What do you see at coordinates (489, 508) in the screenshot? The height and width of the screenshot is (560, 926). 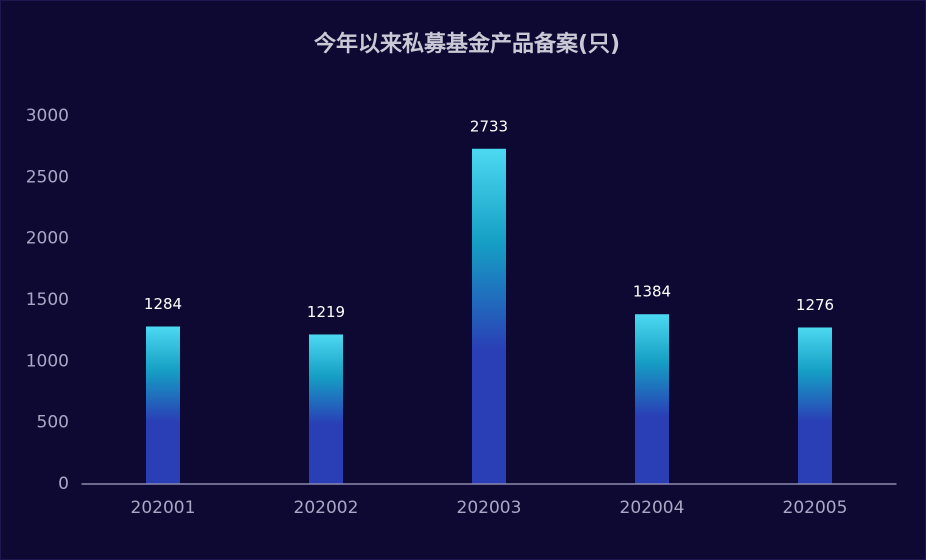 I see `x-tick-label: 202003` at bounding box center [489, 508].